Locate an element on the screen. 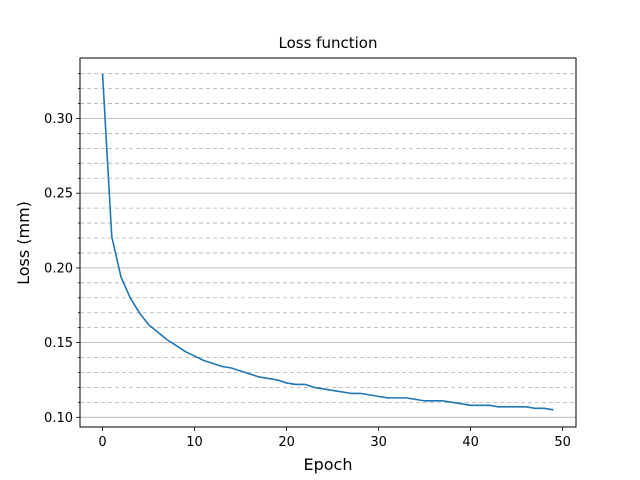  x-tick-label: 30 is located at coordinates (378, 442).